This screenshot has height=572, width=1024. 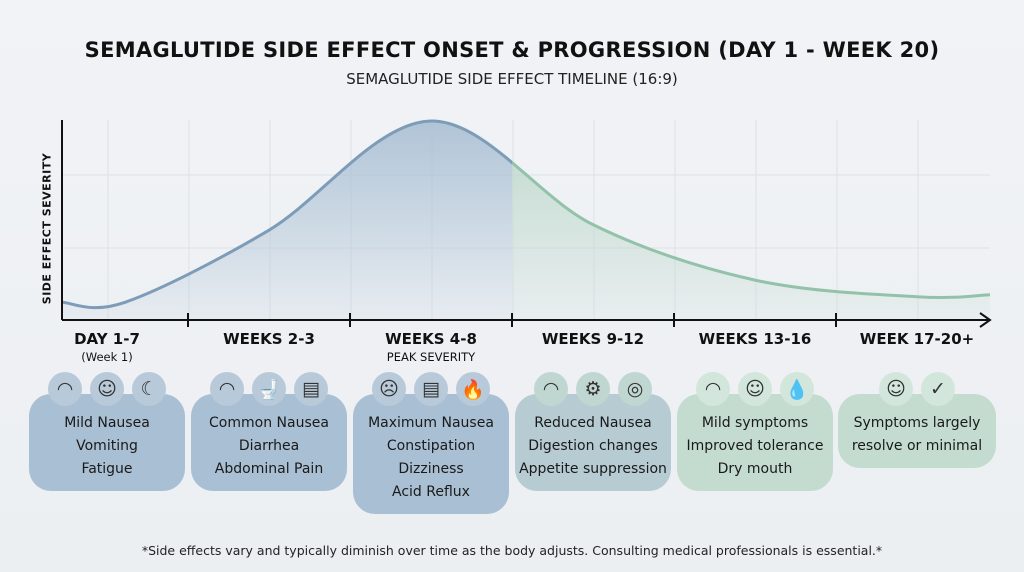 I want to click on toilet-icon: 🚽, so click(x=269, y=389).